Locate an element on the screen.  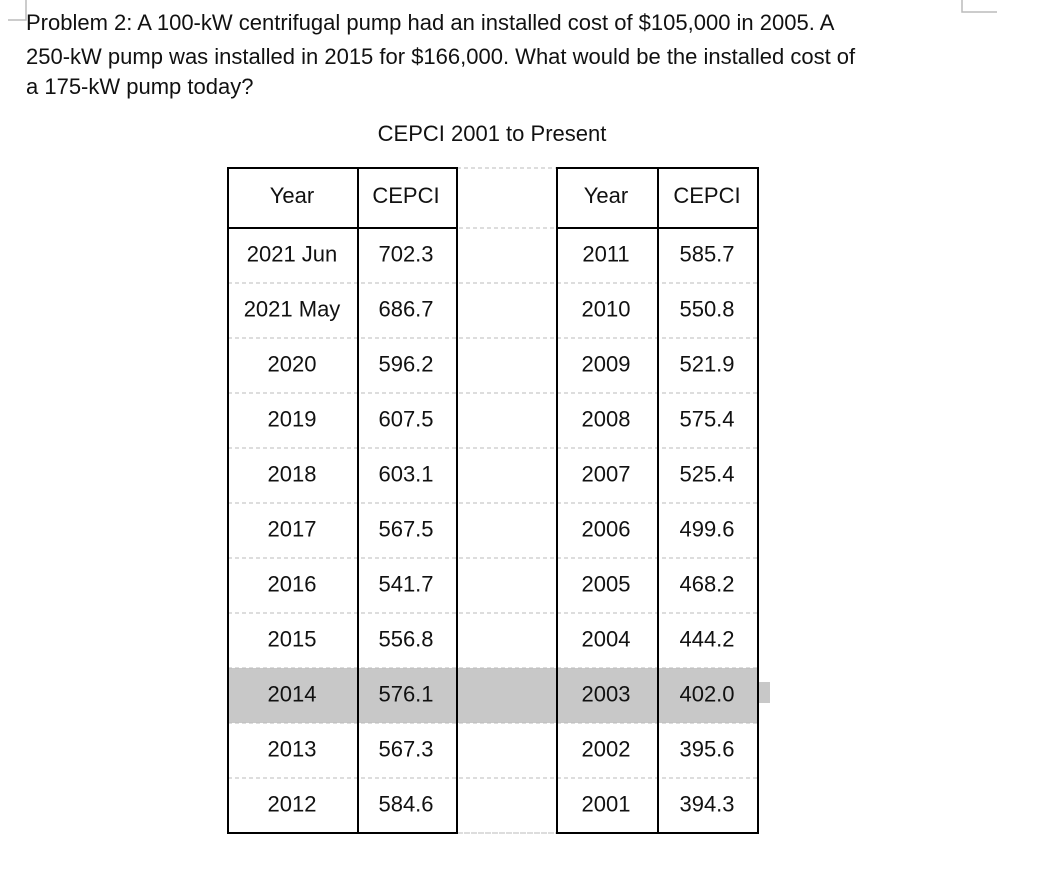
year-cell: 2020 is located at coordinates (292, 363).